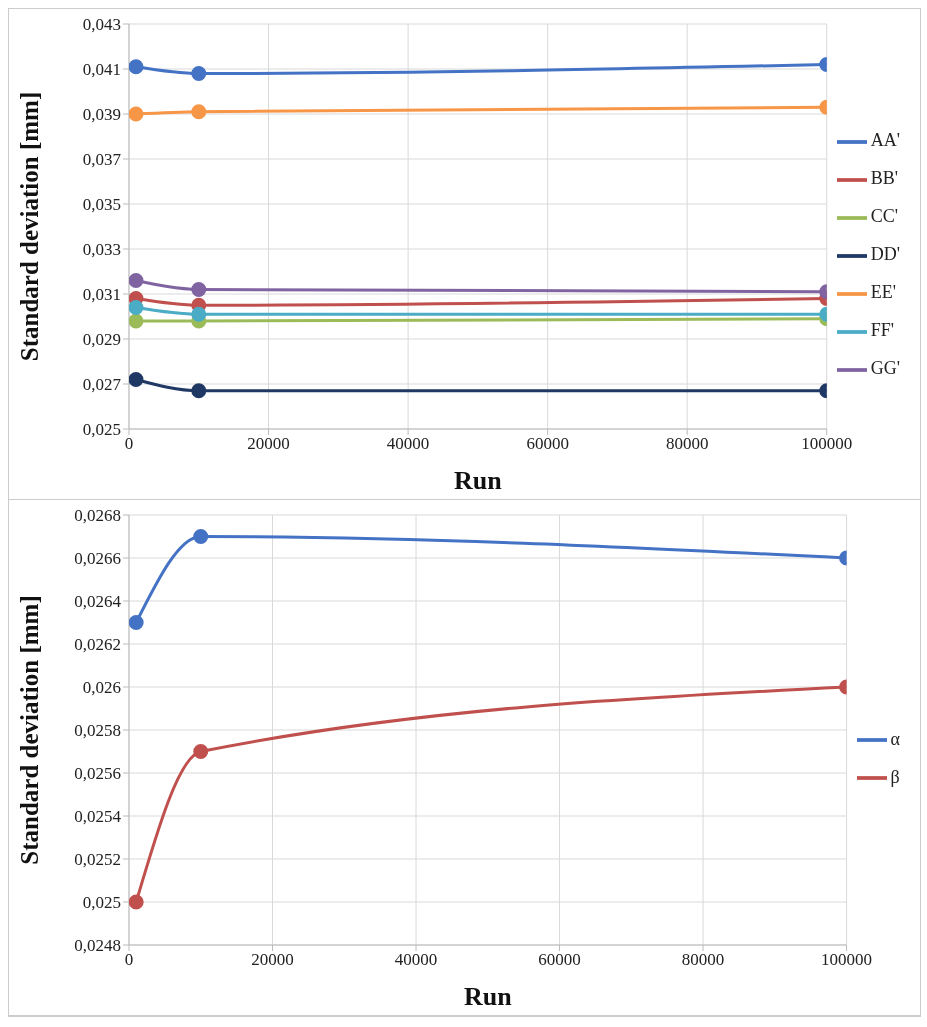  What do you see at coordinates (97, 645) in the screenshot?
I see `y-tick-label: 0,0262` at bounding box center [97, 645].